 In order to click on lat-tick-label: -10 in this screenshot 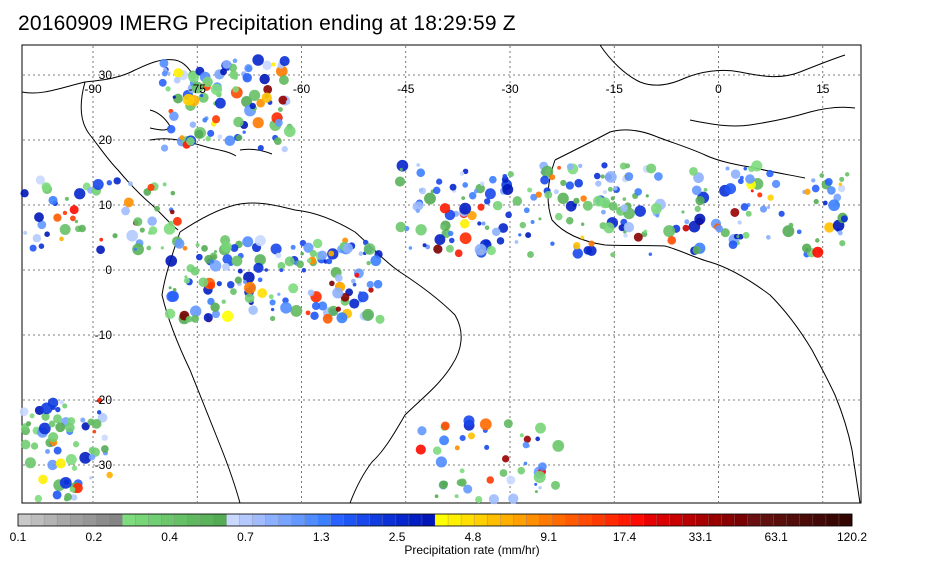, I will do `click(104, 335)`.